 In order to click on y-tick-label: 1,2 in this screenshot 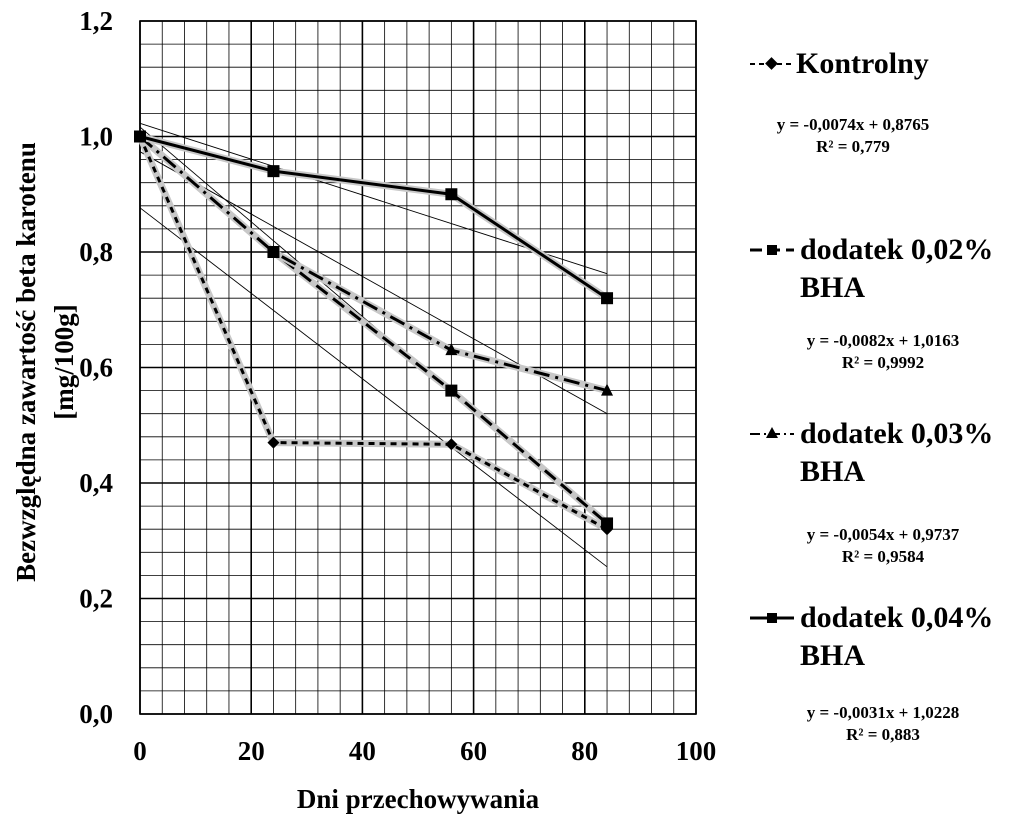, I will do `click(96, 21)`.